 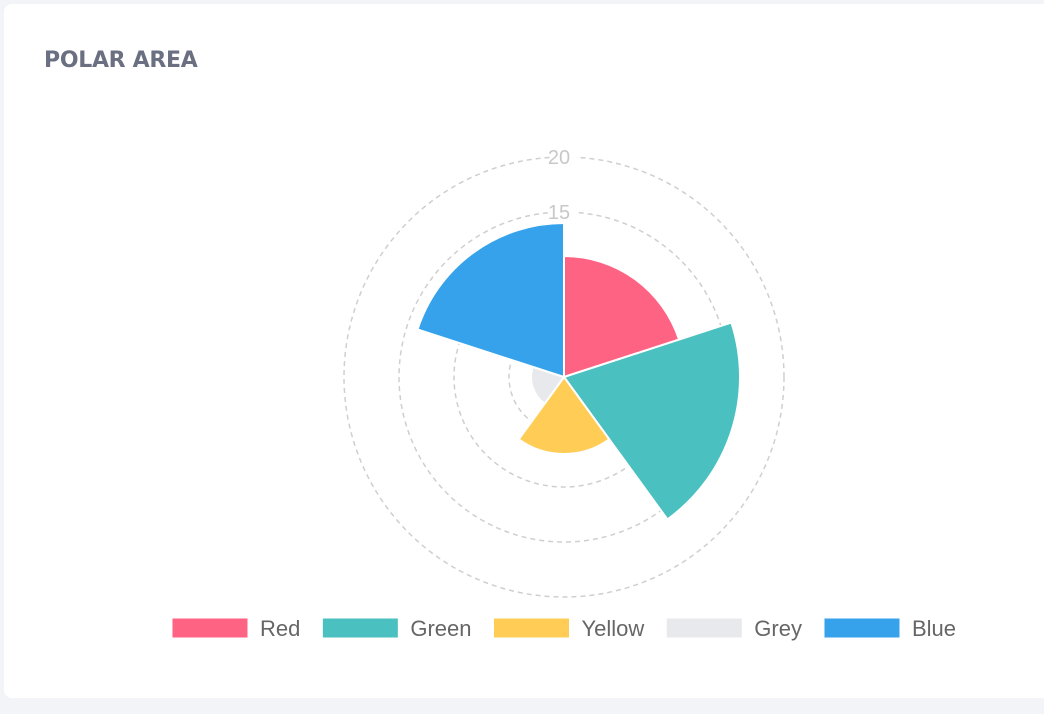 I want to click on legend-label: Red, so click(x=280, y=628).